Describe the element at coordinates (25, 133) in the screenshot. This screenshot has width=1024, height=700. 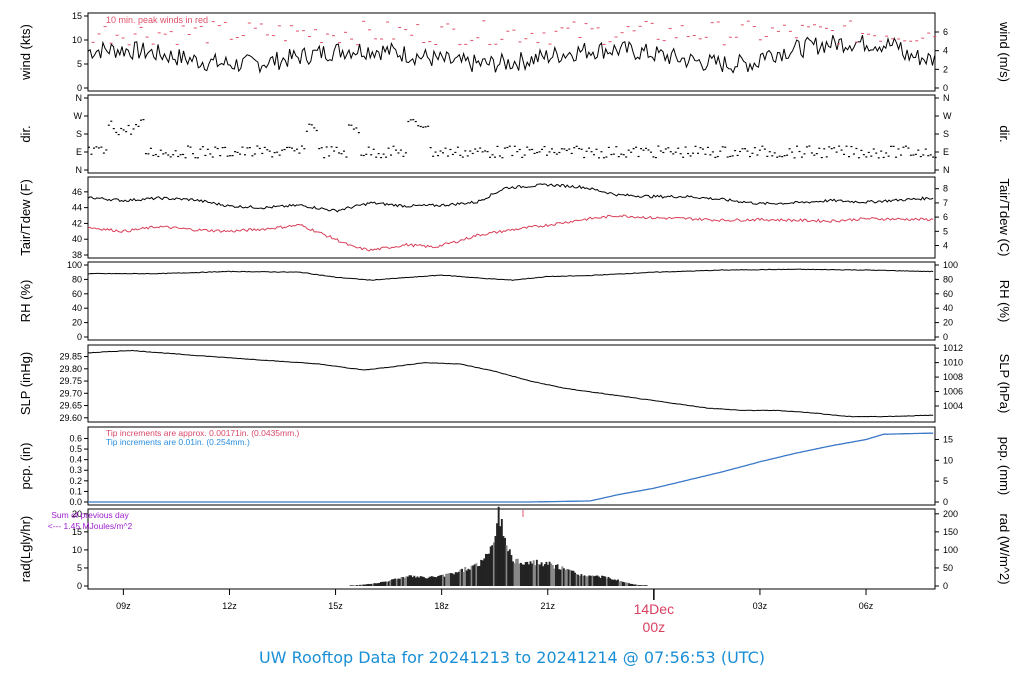
I see `ylabel-left-dir: dir.` at that location.